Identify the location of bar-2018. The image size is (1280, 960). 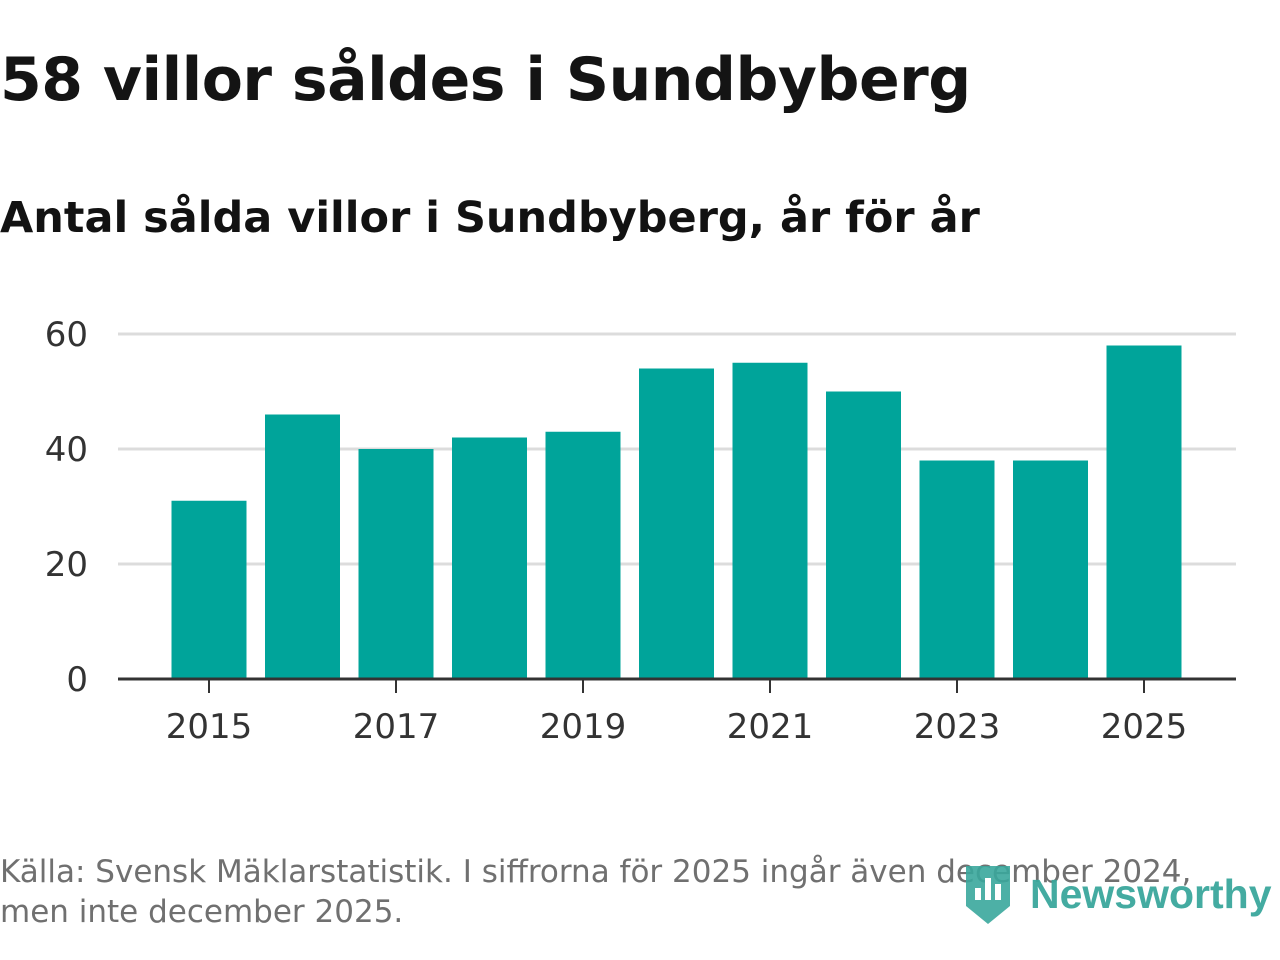
(489, 558).